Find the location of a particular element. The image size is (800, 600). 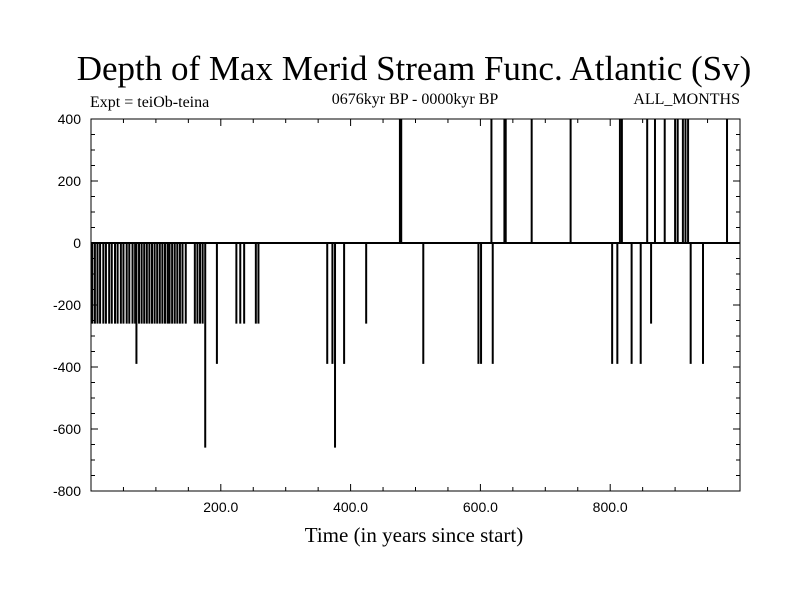

x-tick-label-1: 400.0 is located at coordinates (350, 507).